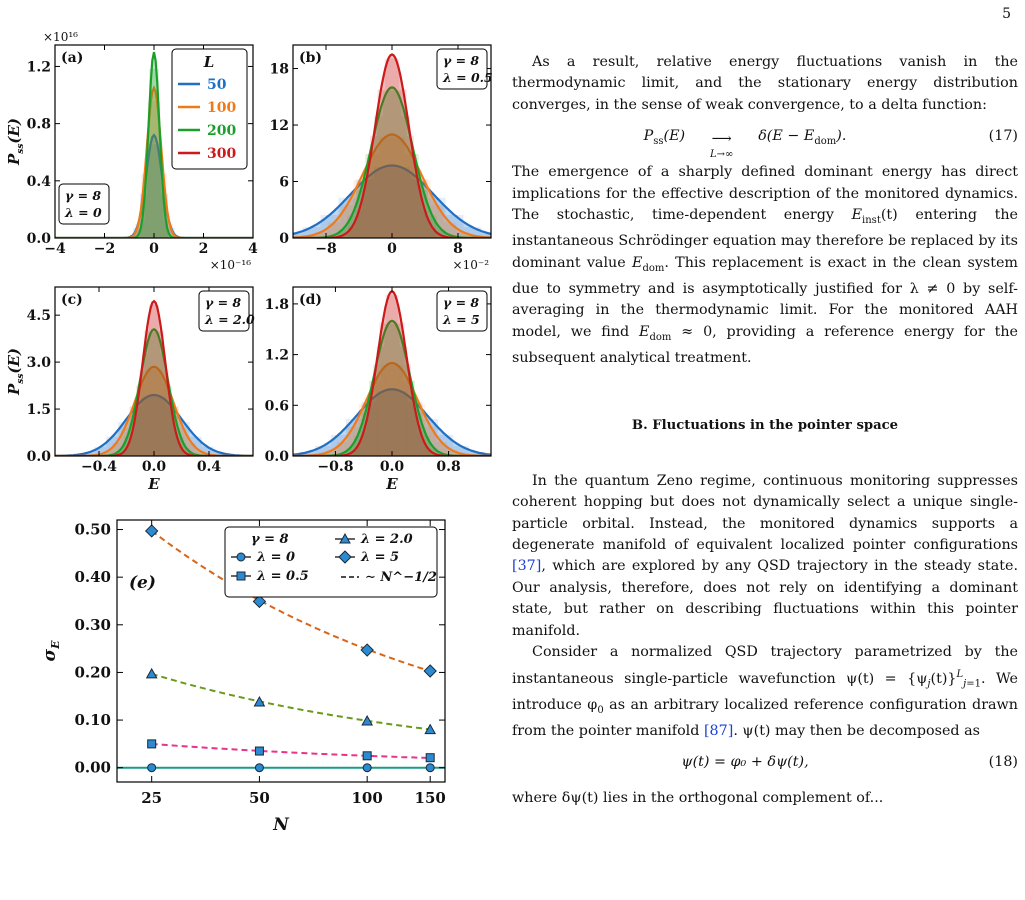 The height and width of the screenshot is (900, 1025). Describe the element at coordinates (765, 765) in the screenshot. I see `equation-18: ψ(t) = φ₀ + δψ(t), (18)` at that location.